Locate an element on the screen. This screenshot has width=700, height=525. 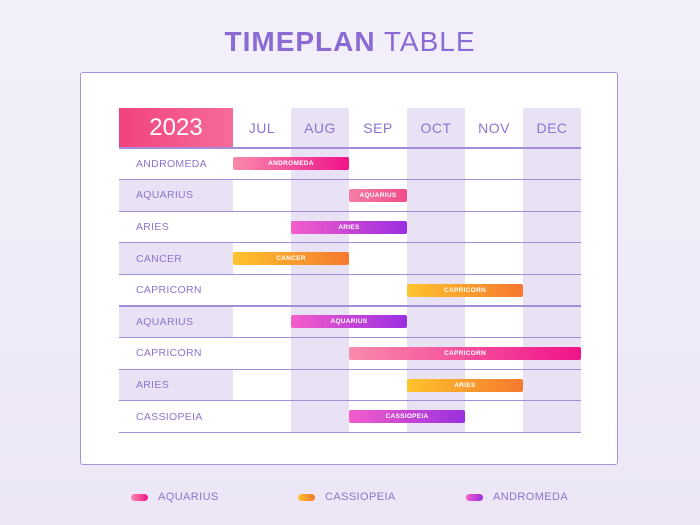
row-label: CASSIOPEIA is located at coordinates (169, 416).